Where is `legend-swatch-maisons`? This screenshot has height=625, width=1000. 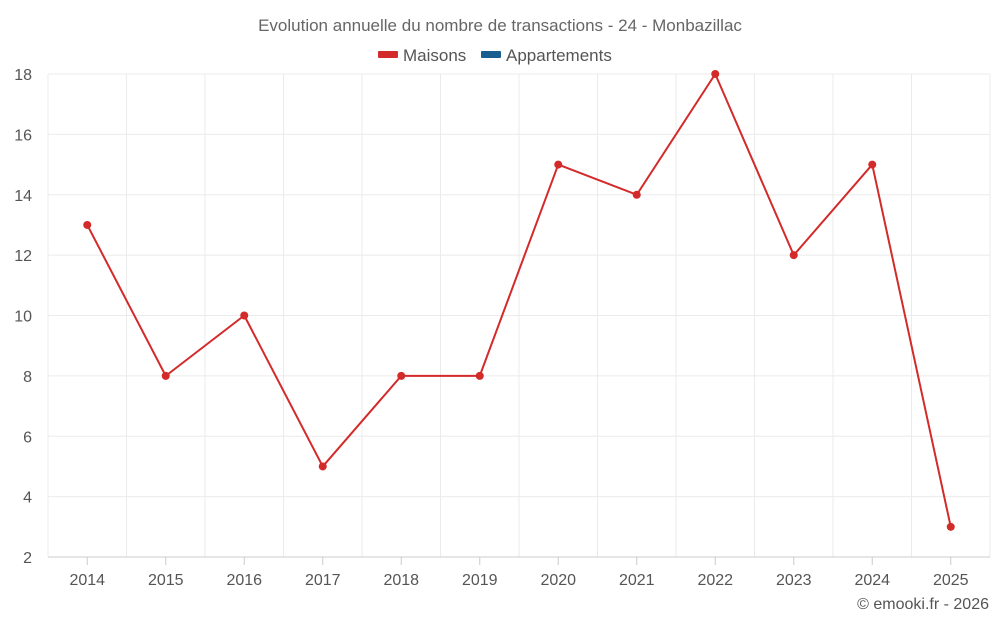
legend-swatch-maisons is located at coordinates (388, 54).